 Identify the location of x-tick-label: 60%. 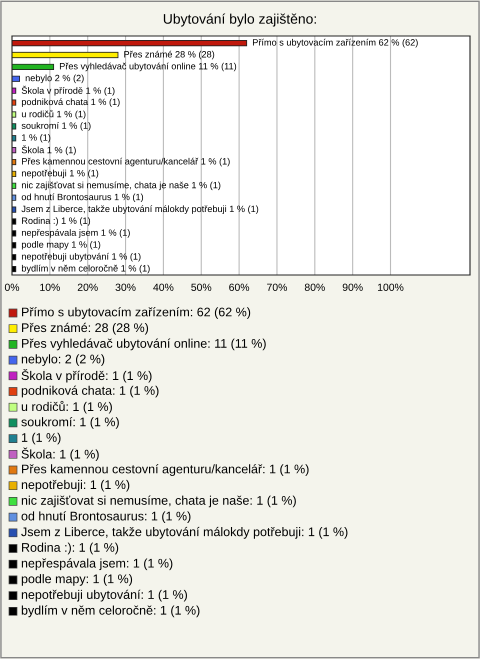
(239, 287).